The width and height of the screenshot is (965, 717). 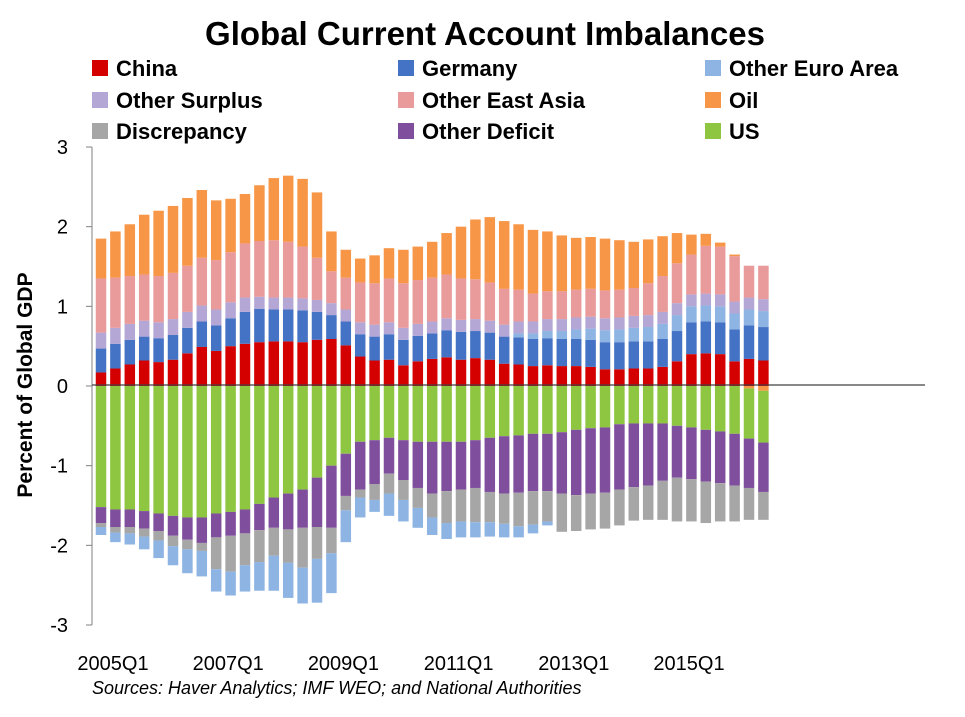 What do you see at coordinates (504, 100) in the screenshot?
I see `legend-label-other-east-asia: Other East Asia` at bounding box center [504, 100].